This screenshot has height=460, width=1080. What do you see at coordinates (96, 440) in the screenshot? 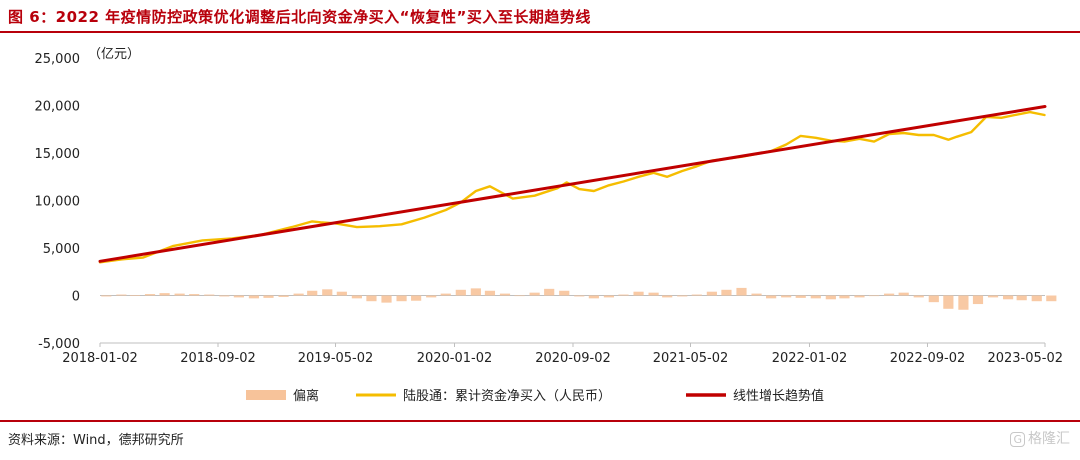
I see `source-note: 资料来源：Wind，德邦研究所` at bounding box center [96, 440].